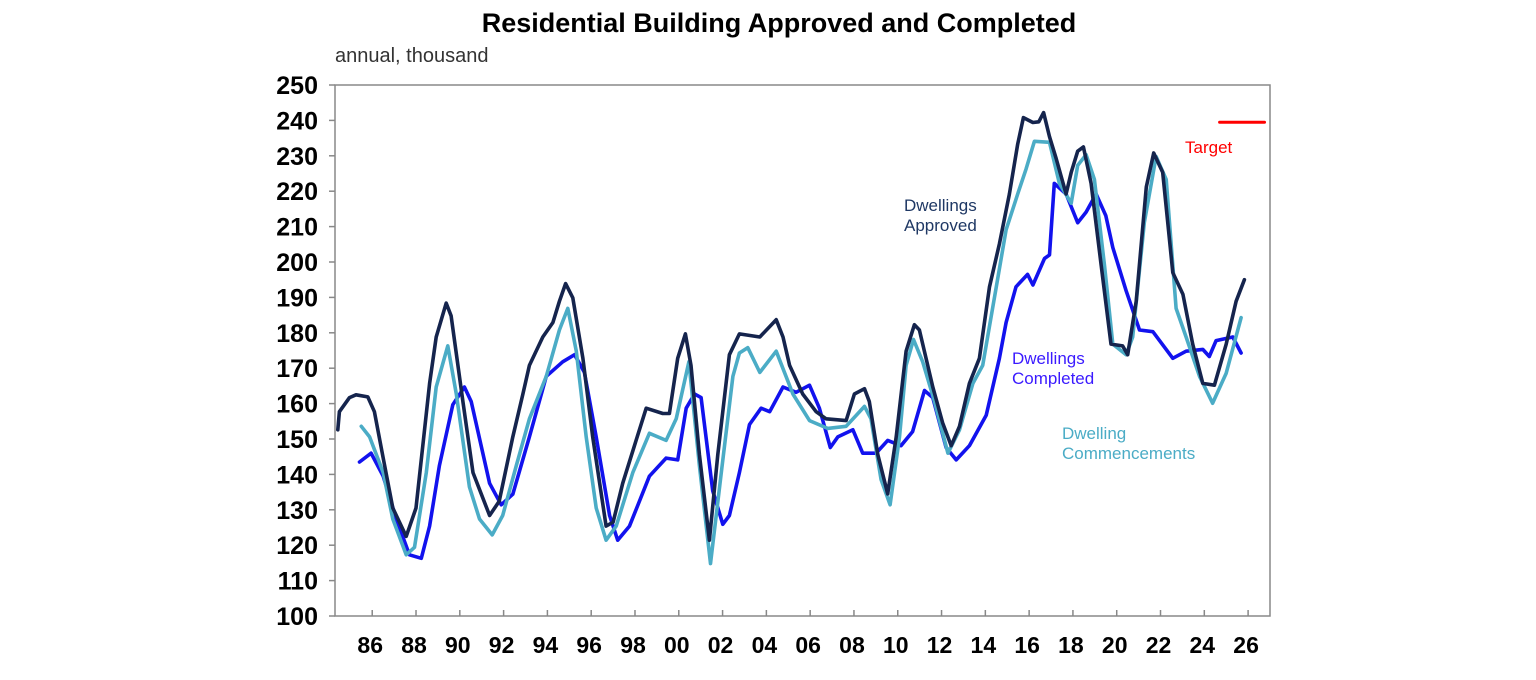 This screenshot has width=1536, height=680. What do you see at coordinates (298, 582) in the screenshot?
I see `y-tick-label: 110` at bounding box center [298, 582].